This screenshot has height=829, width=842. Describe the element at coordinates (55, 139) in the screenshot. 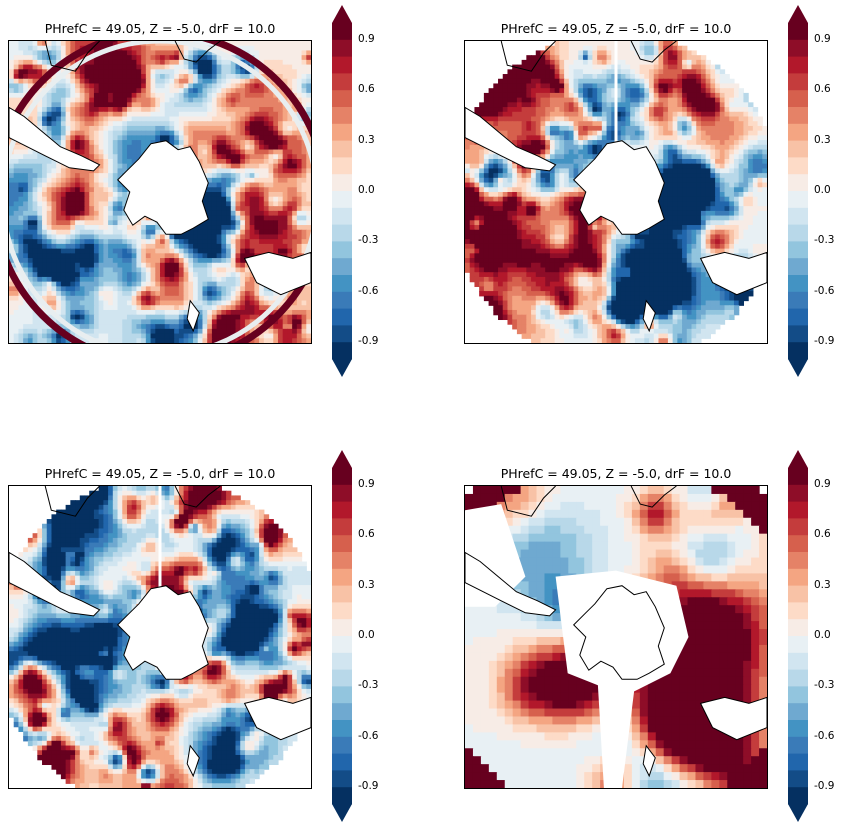

I see `south-america-coast` at that location.